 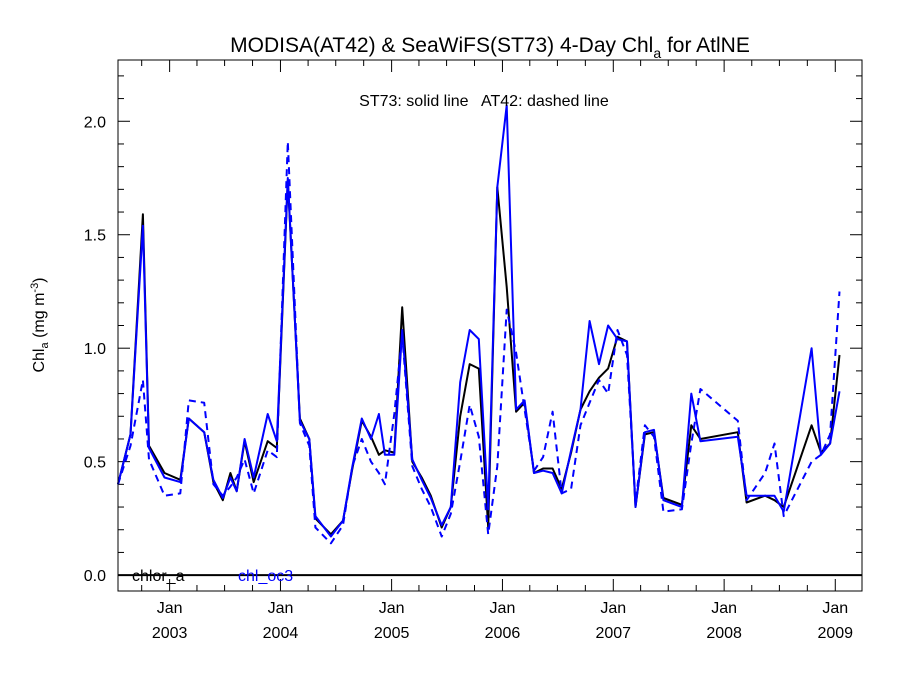 What do you see at coordinates (95, 463) in the screenshot?
I see `y-tick-label: 0.5` at bounding box center [95, 463].